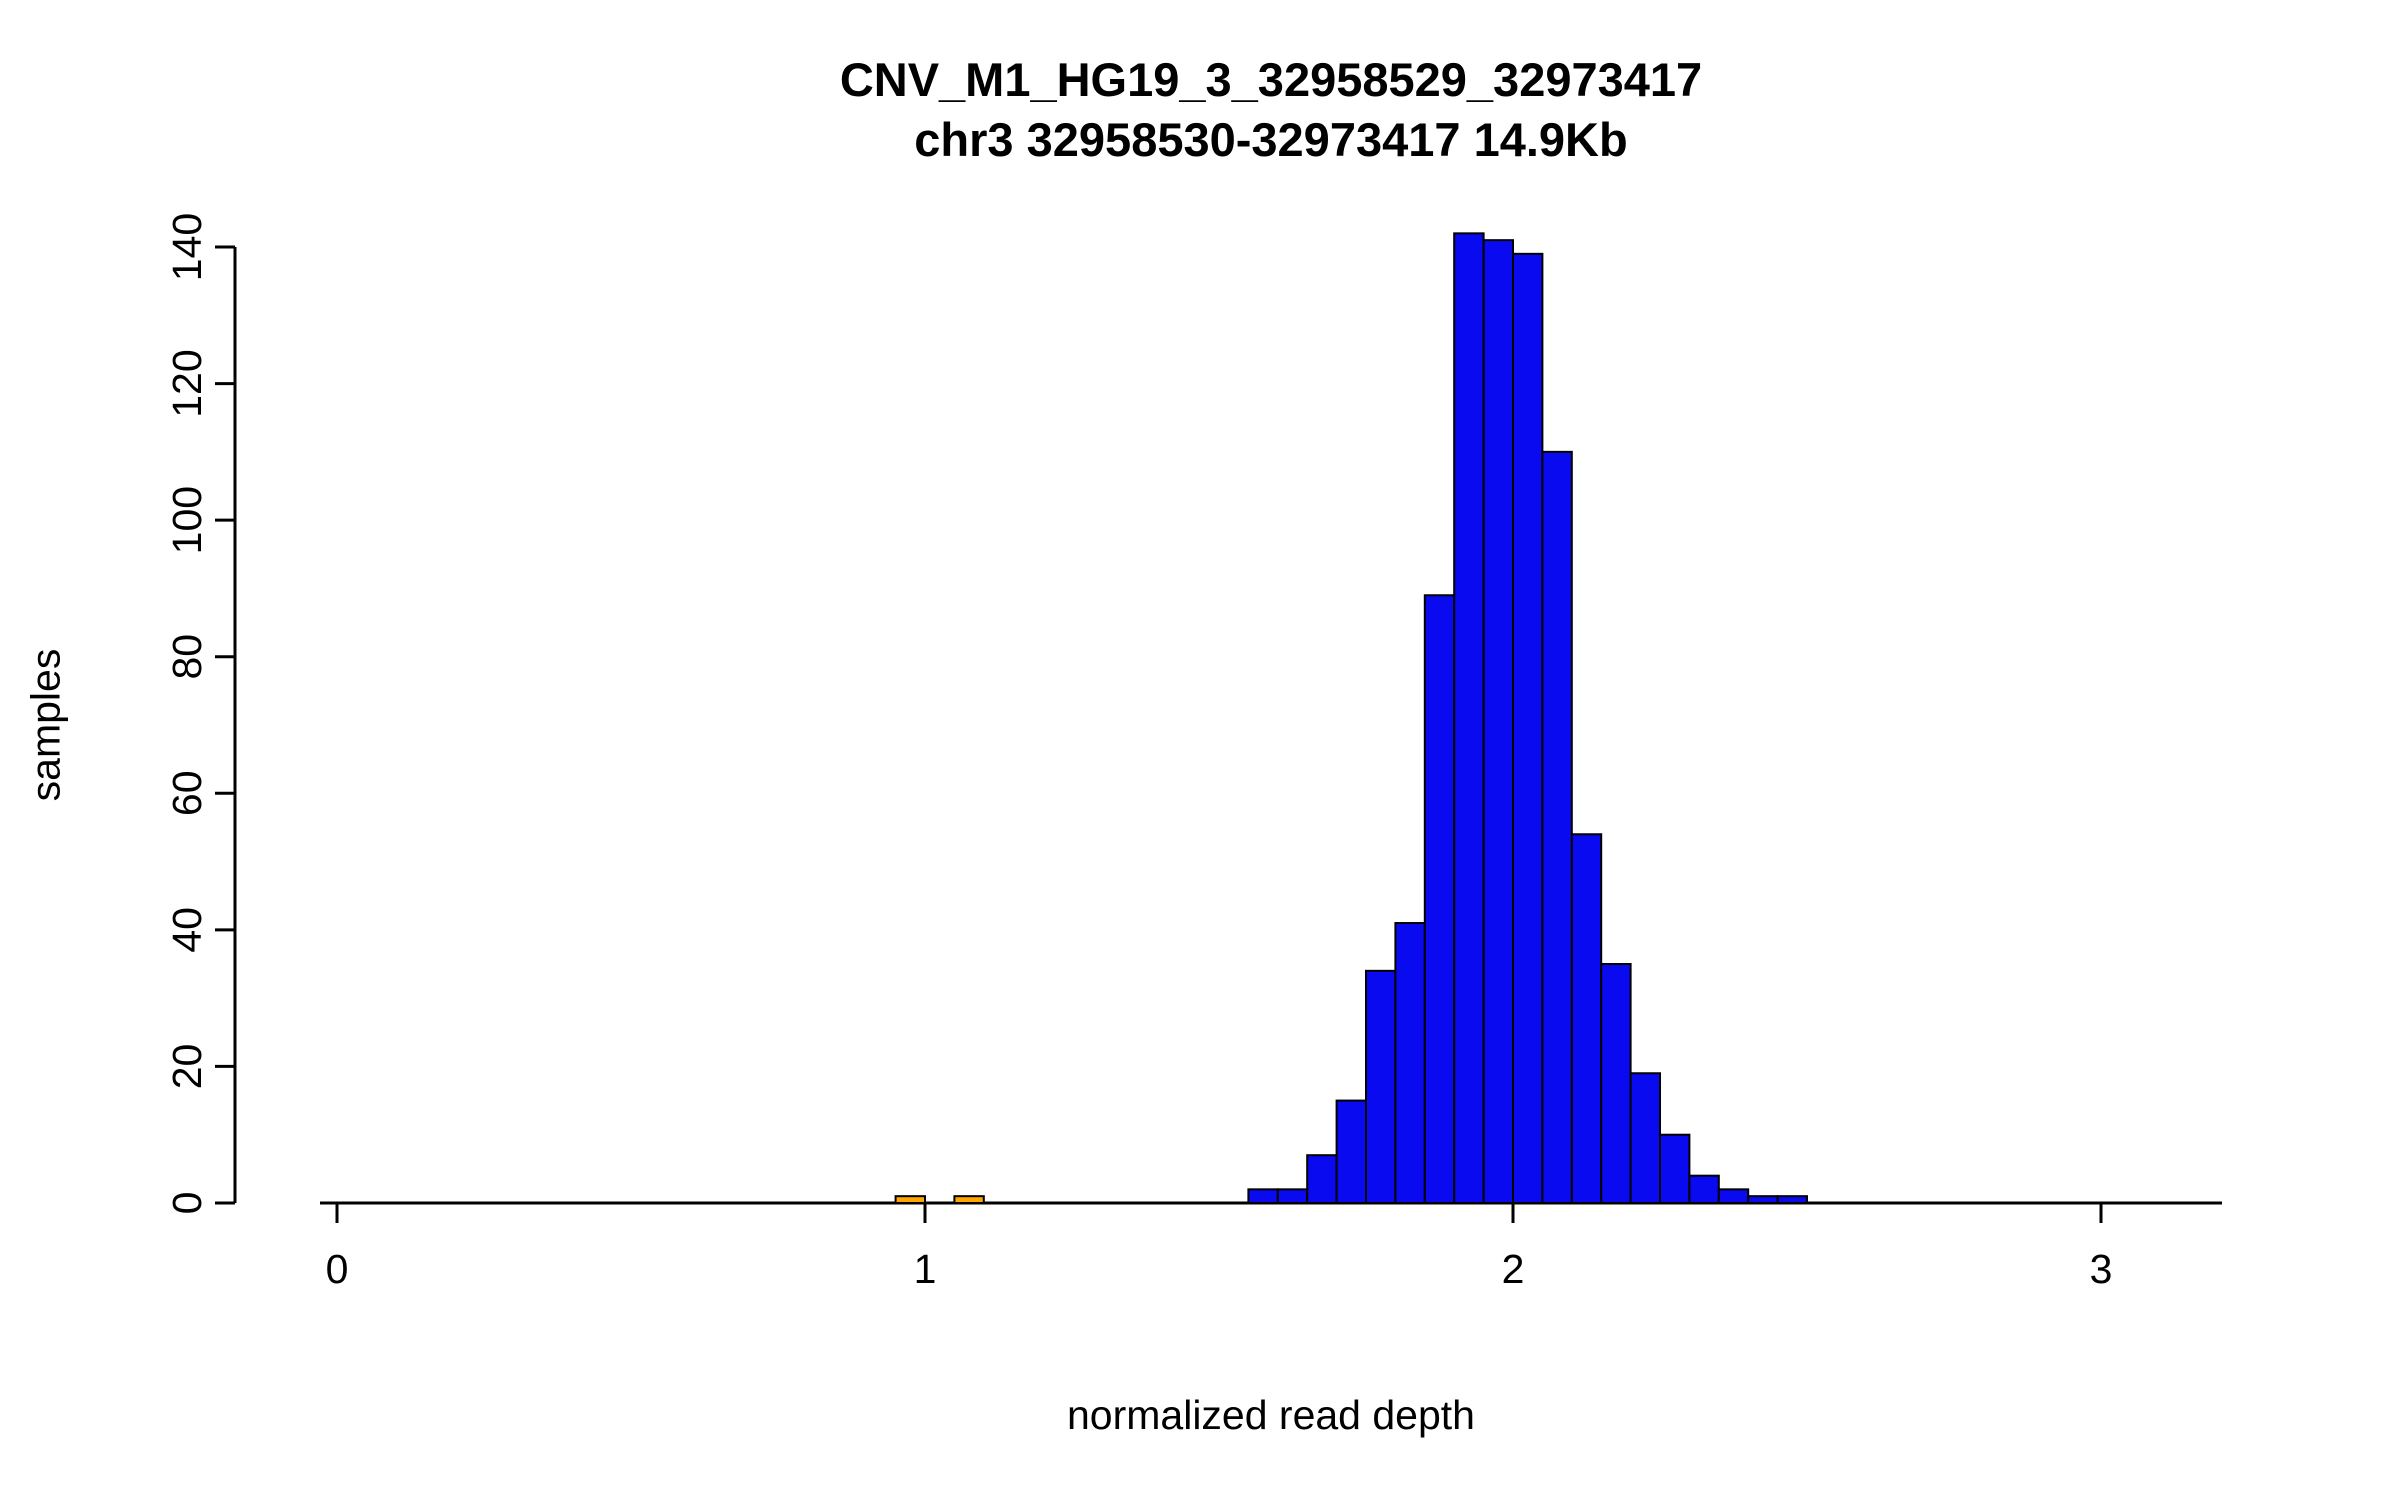  Describe the element at coordinates (187, 247) in the screenshot. I see `y-tick-label: 140` at that location.